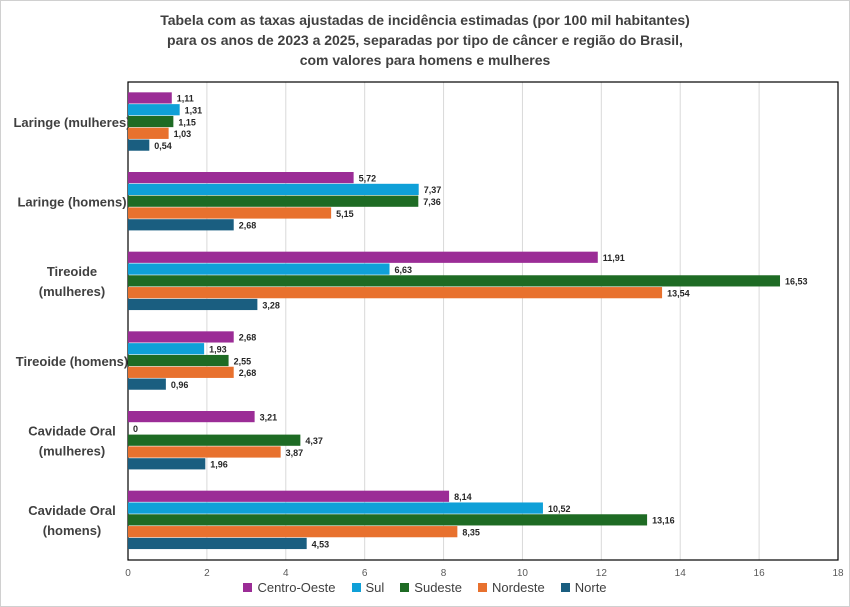  Describe the element at coordinates (71, 202) in the screenshot. I see `category-label: Laringe (homens)` at that location.